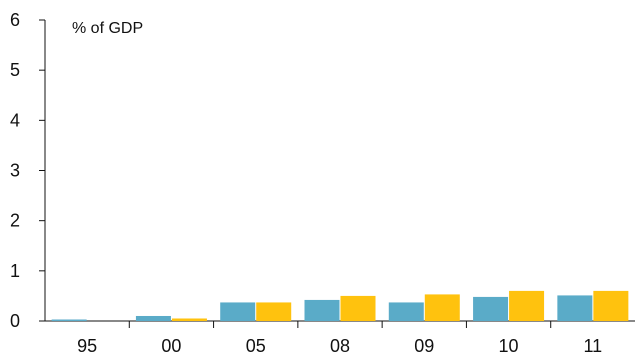 The width and height of the screenshot is (635, 360). Describe the element at coordinates (509, 346) in the screenshot. I see `x-tick-label: 10` at that location.